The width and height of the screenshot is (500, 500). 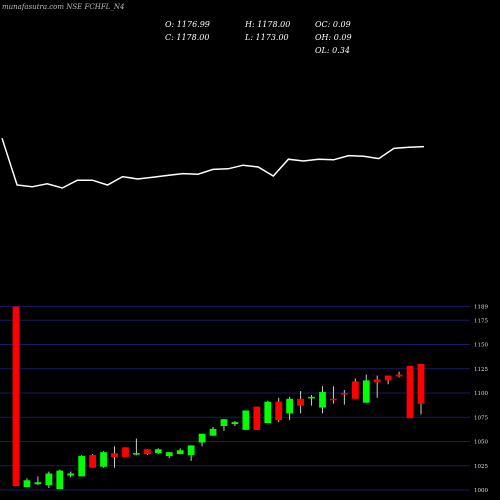 What do you see at coordinates (481, 321) in the screenshot?
I see `y-tick-label: 1175` at bounding box center [481, 321].